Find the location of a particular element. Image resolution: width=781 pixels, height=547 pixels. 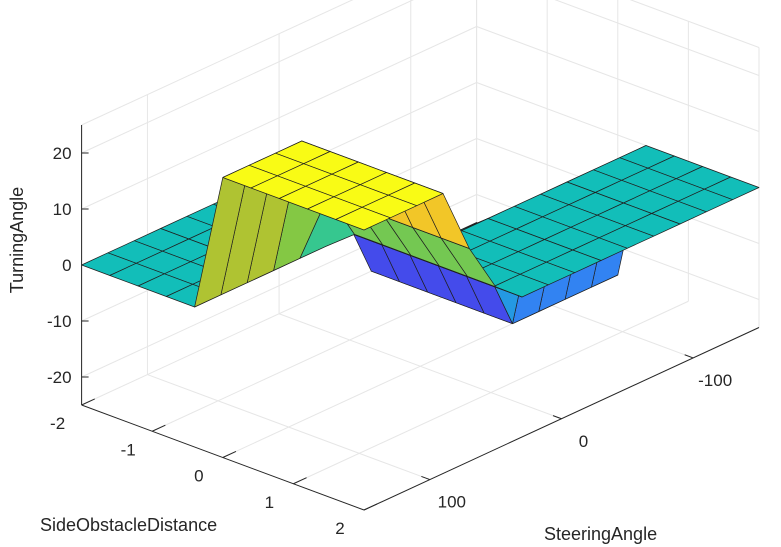

z-tick-label: 0 is located at coordinates (66, 265).